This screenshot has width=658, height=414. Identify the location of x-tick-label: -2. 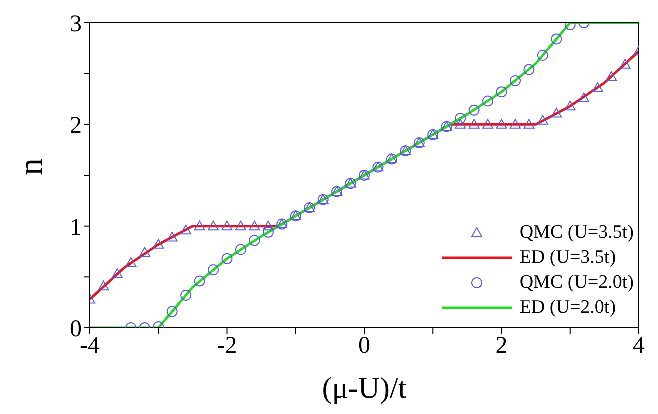
(227, 346).